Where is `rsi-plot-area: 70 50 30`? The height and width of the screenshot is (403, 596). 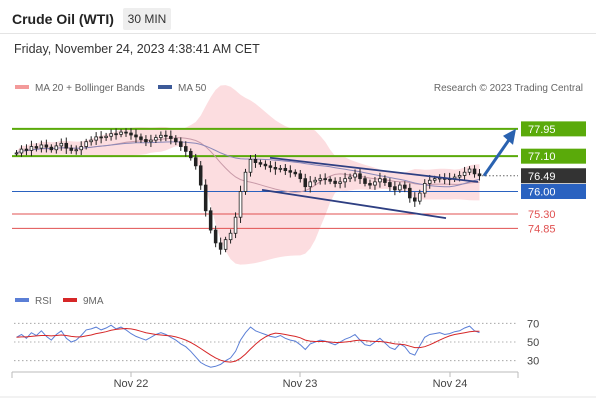
rsi-plot-area: 70 50 30 is located at coordinates (276, 343).